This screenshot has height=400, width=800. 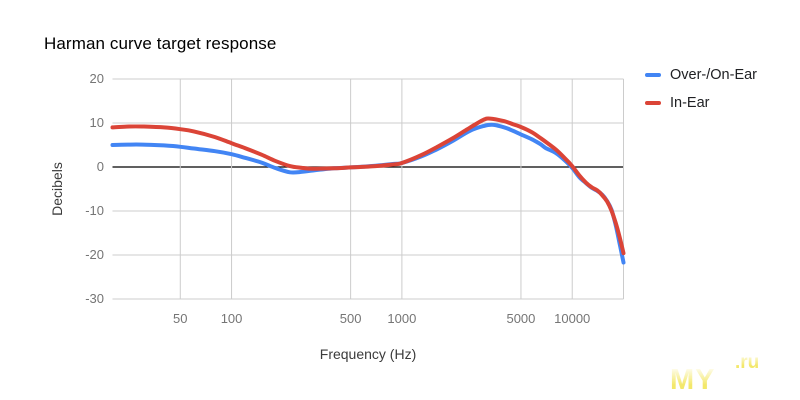 I want to click on chart-title: Harman curve target response, so click(x=160, y=43).